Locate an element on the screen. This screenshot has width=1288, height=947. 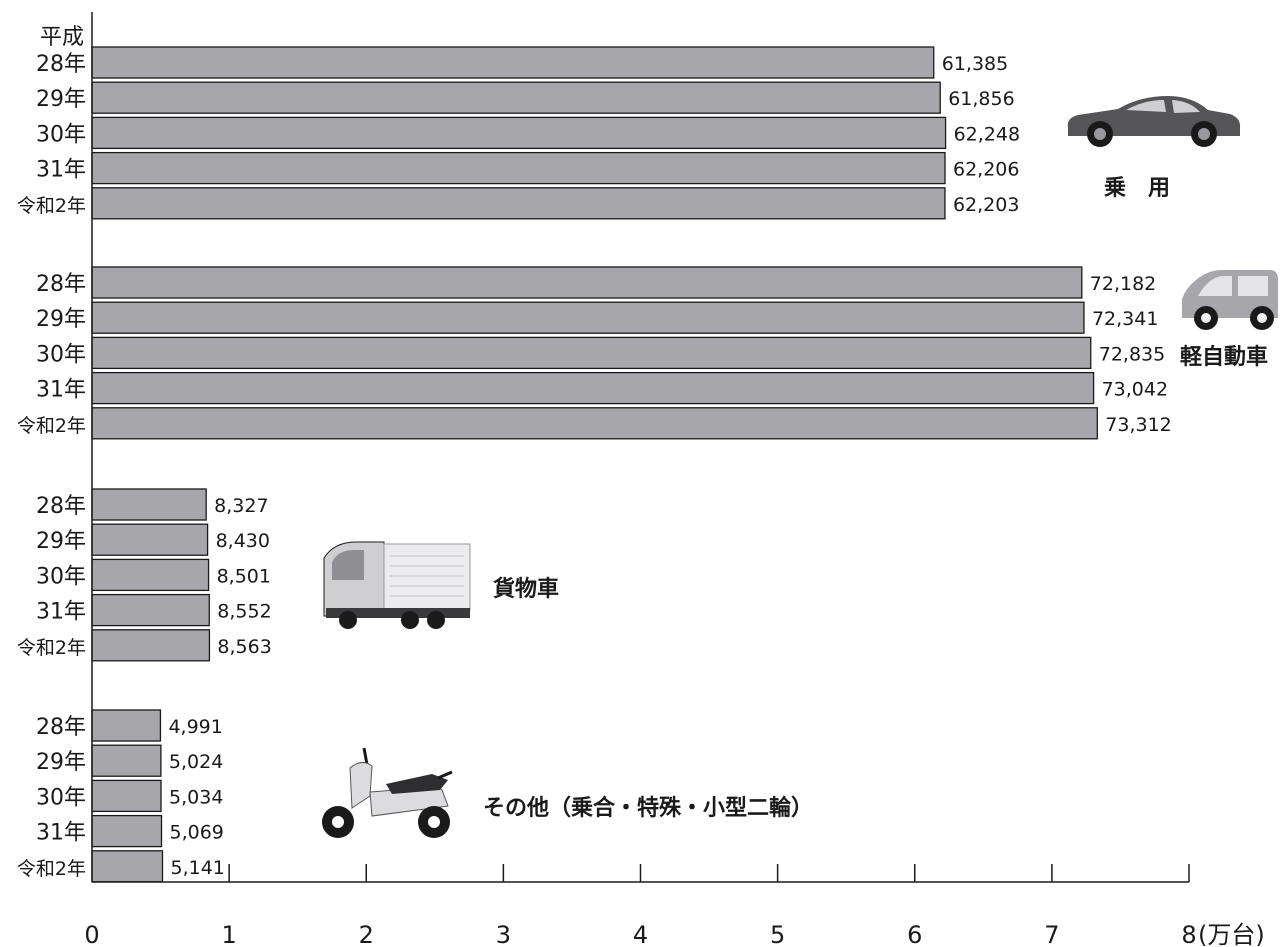
group-label-truck: 貨物車 is located at coordinates (526, 589).